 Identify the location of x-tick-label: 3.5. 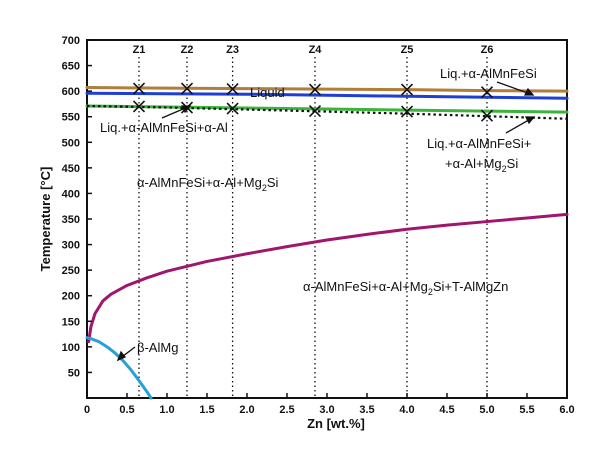
(366, 410).